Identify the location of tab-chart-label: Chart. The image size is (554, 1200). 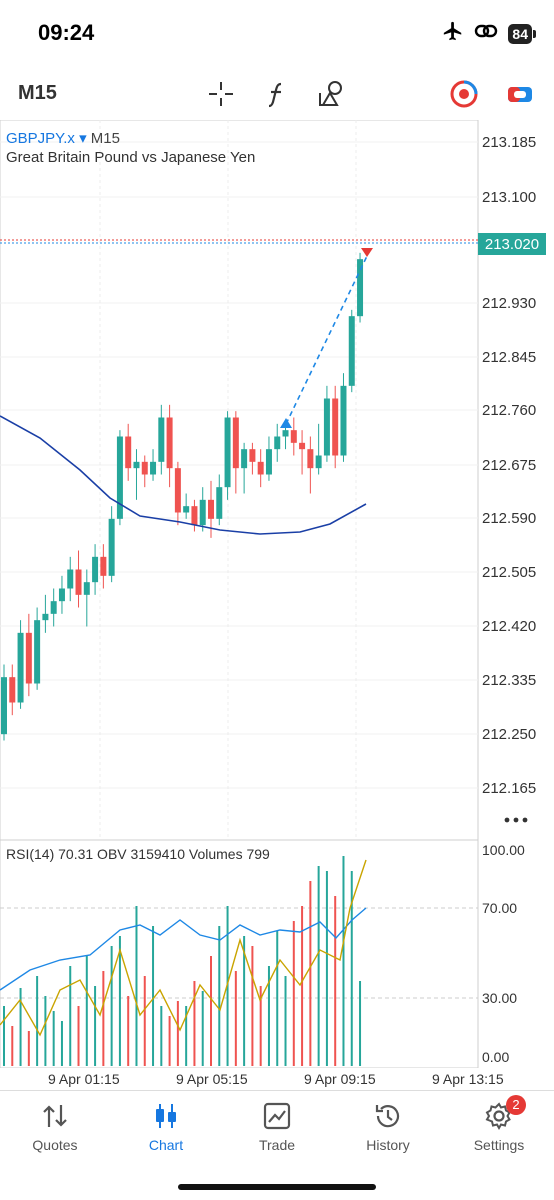
(166, 1145).